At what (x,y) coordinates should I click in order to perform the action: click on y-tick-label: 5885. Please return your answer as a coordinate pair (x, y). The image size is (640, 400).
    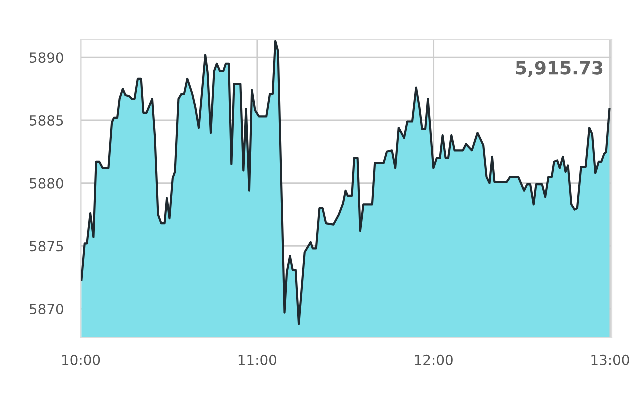
    Looking at the image, I should click on (47, 120).